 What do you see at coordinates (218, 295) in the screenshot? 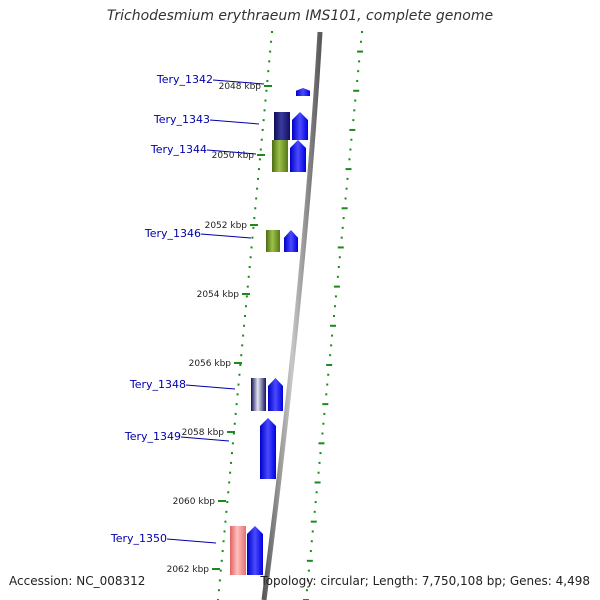
I see `tick-label: 2054 kbp` at bounding box center [218, 295].